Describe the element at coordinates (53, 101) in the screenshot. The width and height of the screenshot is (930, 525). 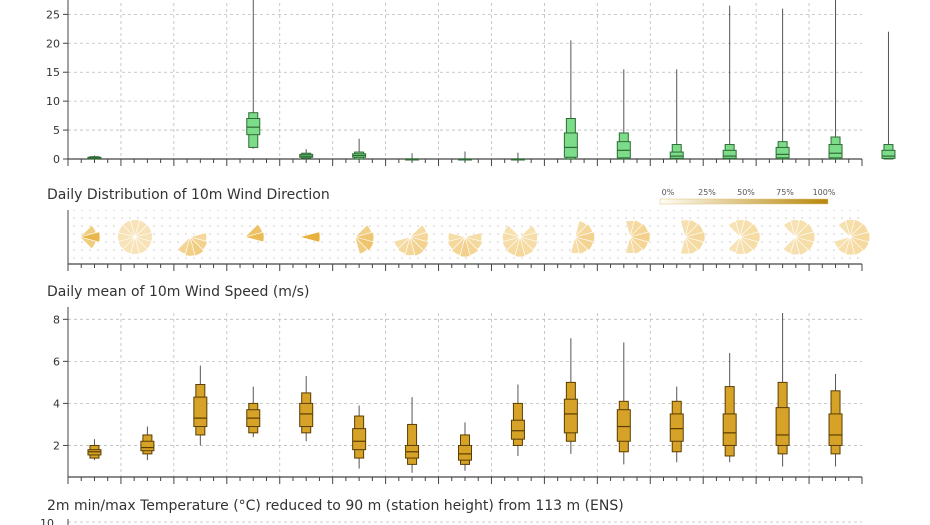
I see `precip-y-tick-label: 10` at that location.